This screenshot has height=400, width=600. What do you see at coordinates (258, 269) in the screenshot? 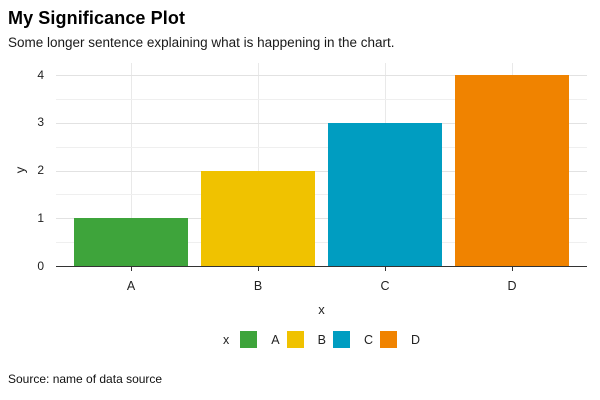
I see `x-tick-B` at bounding box center [258, 269].